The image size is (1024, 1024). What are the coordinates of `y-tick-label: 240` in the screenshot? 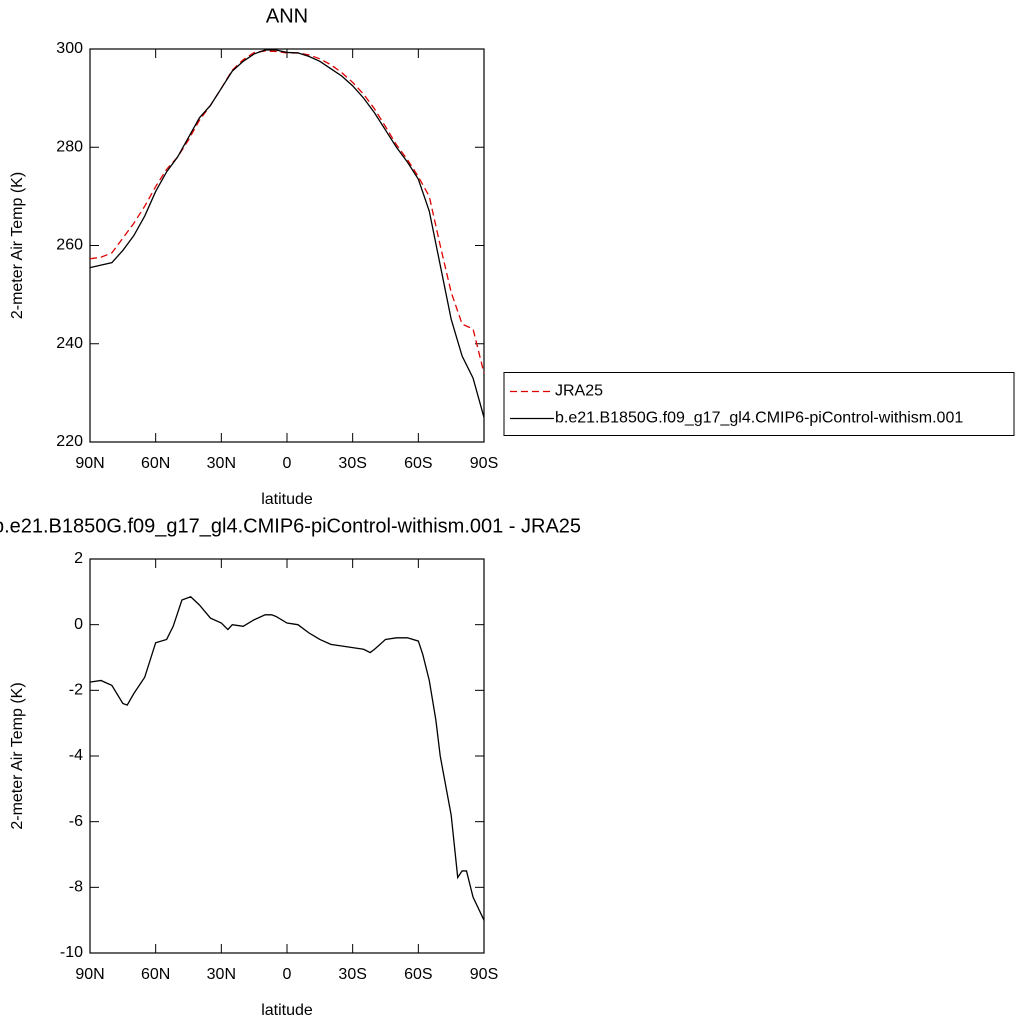 It's located at (69, 343).